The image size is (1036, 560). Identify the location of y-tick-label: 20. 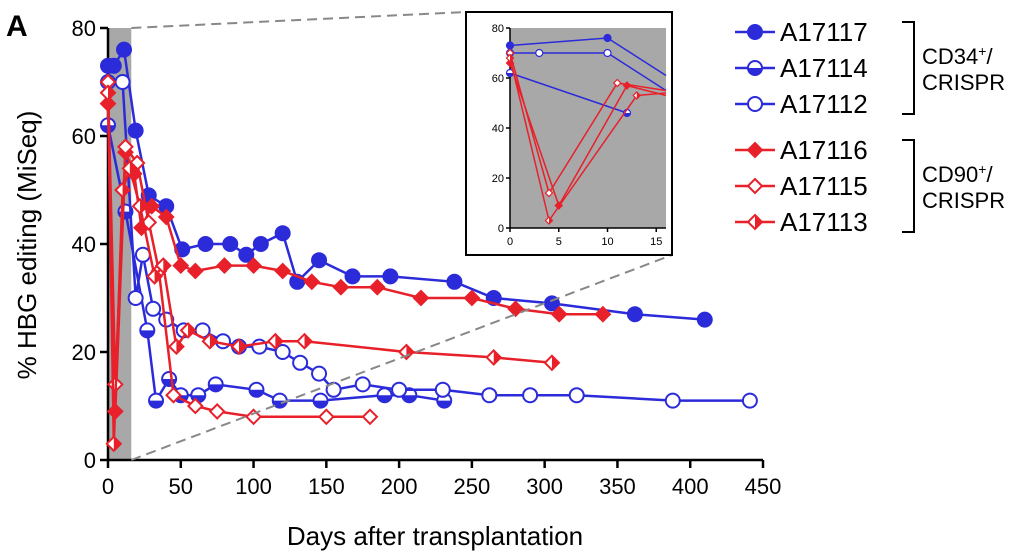
(84, 352).